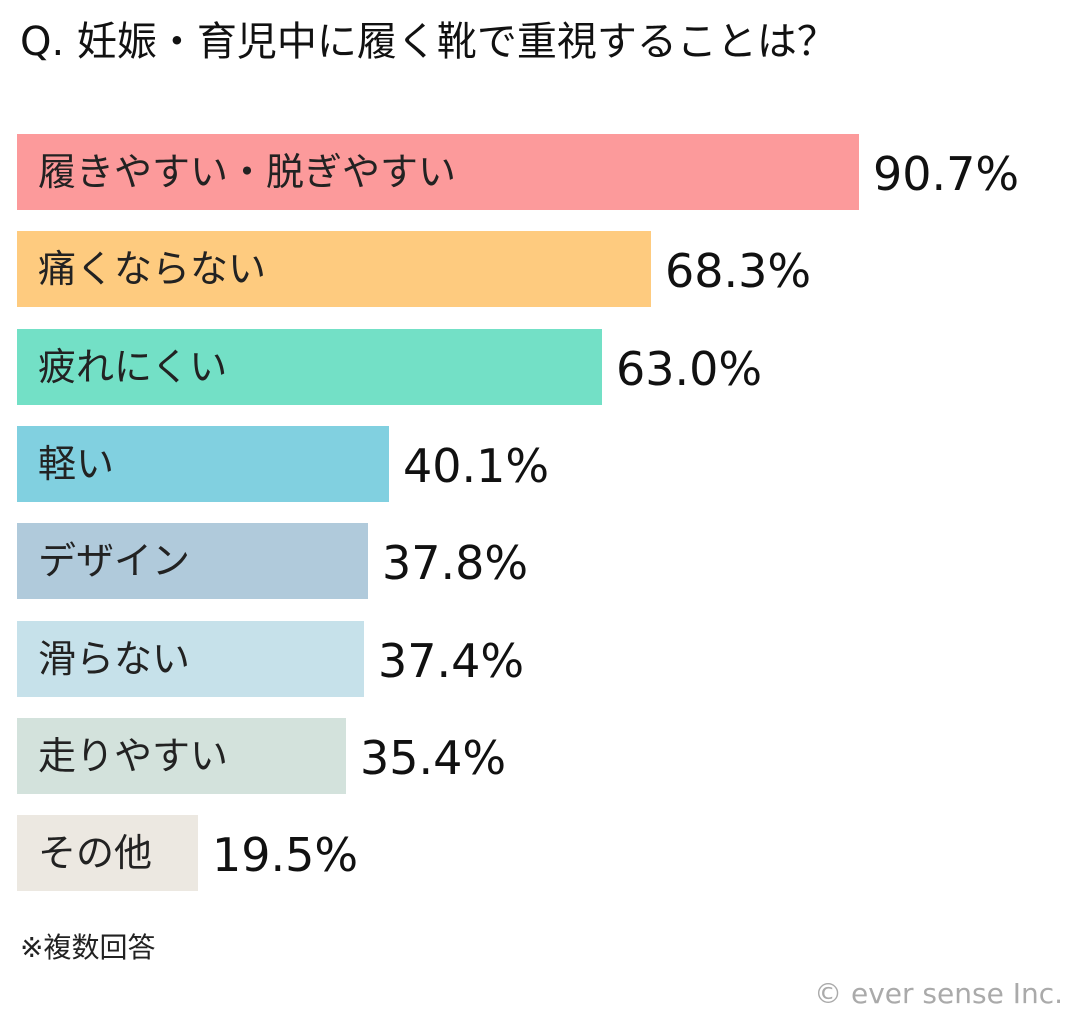  I want to click on bar-value-label: 19.5%, so click(285, 855).